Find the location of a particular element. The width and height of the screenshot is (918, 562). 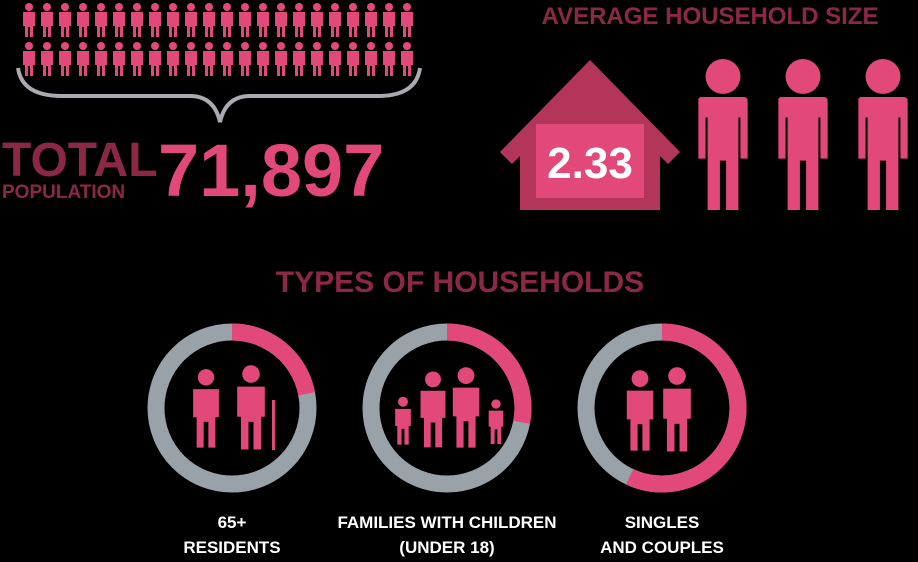

type-label: FAMILIES WITH CHILDREN is located at coordinates (446, 522).